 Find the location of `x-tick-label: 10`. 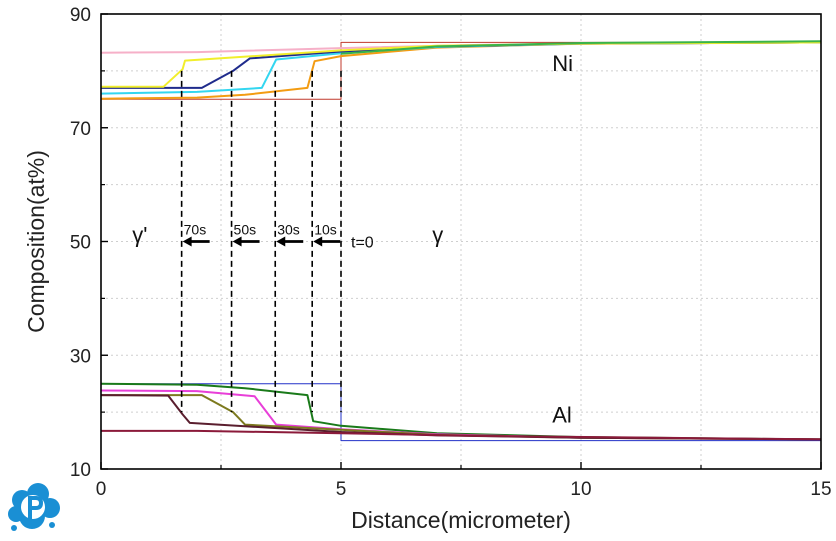

x-tick-label: 10 is located at coordinates (580, 489).